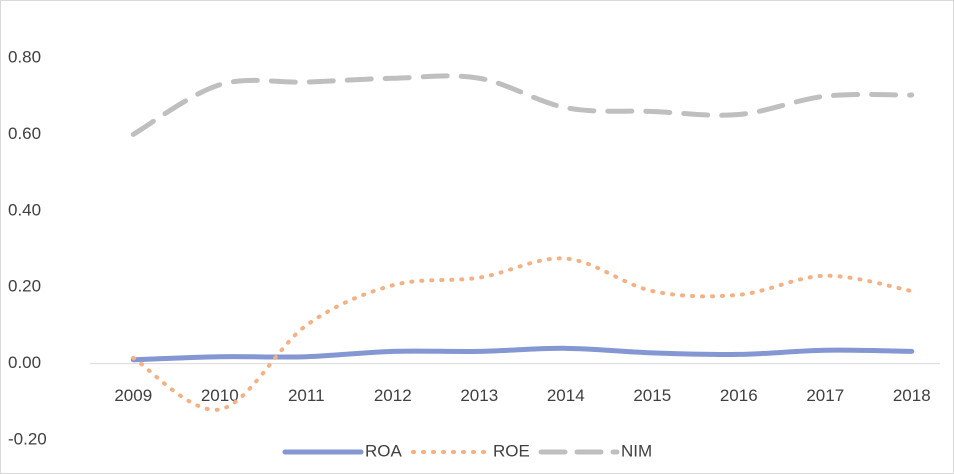  I want to click on y-tick-label: 0.80, so click(24, 56).